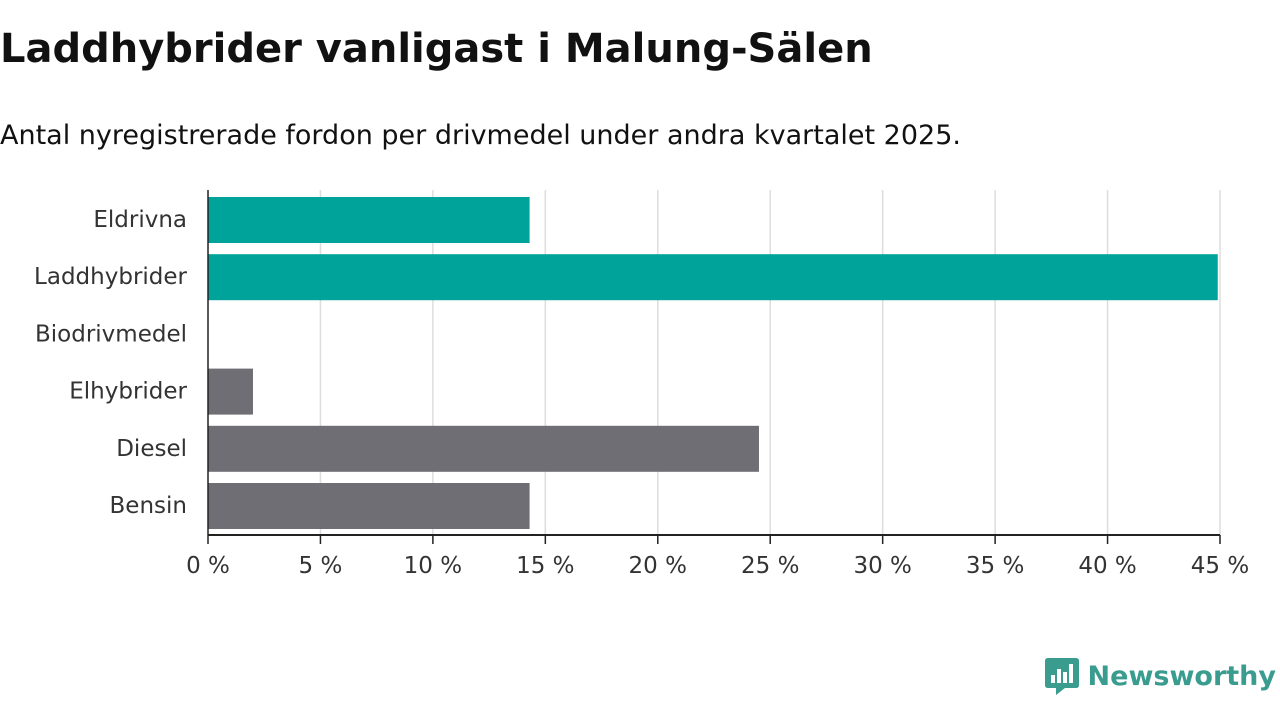 Image resolution: width=1280 pixels, height=720 pixels. What do you see at coordinates (110, 277) in the screenshot?
I see `category-label-1: Laddhybrider` at bounding box center [110, 277].